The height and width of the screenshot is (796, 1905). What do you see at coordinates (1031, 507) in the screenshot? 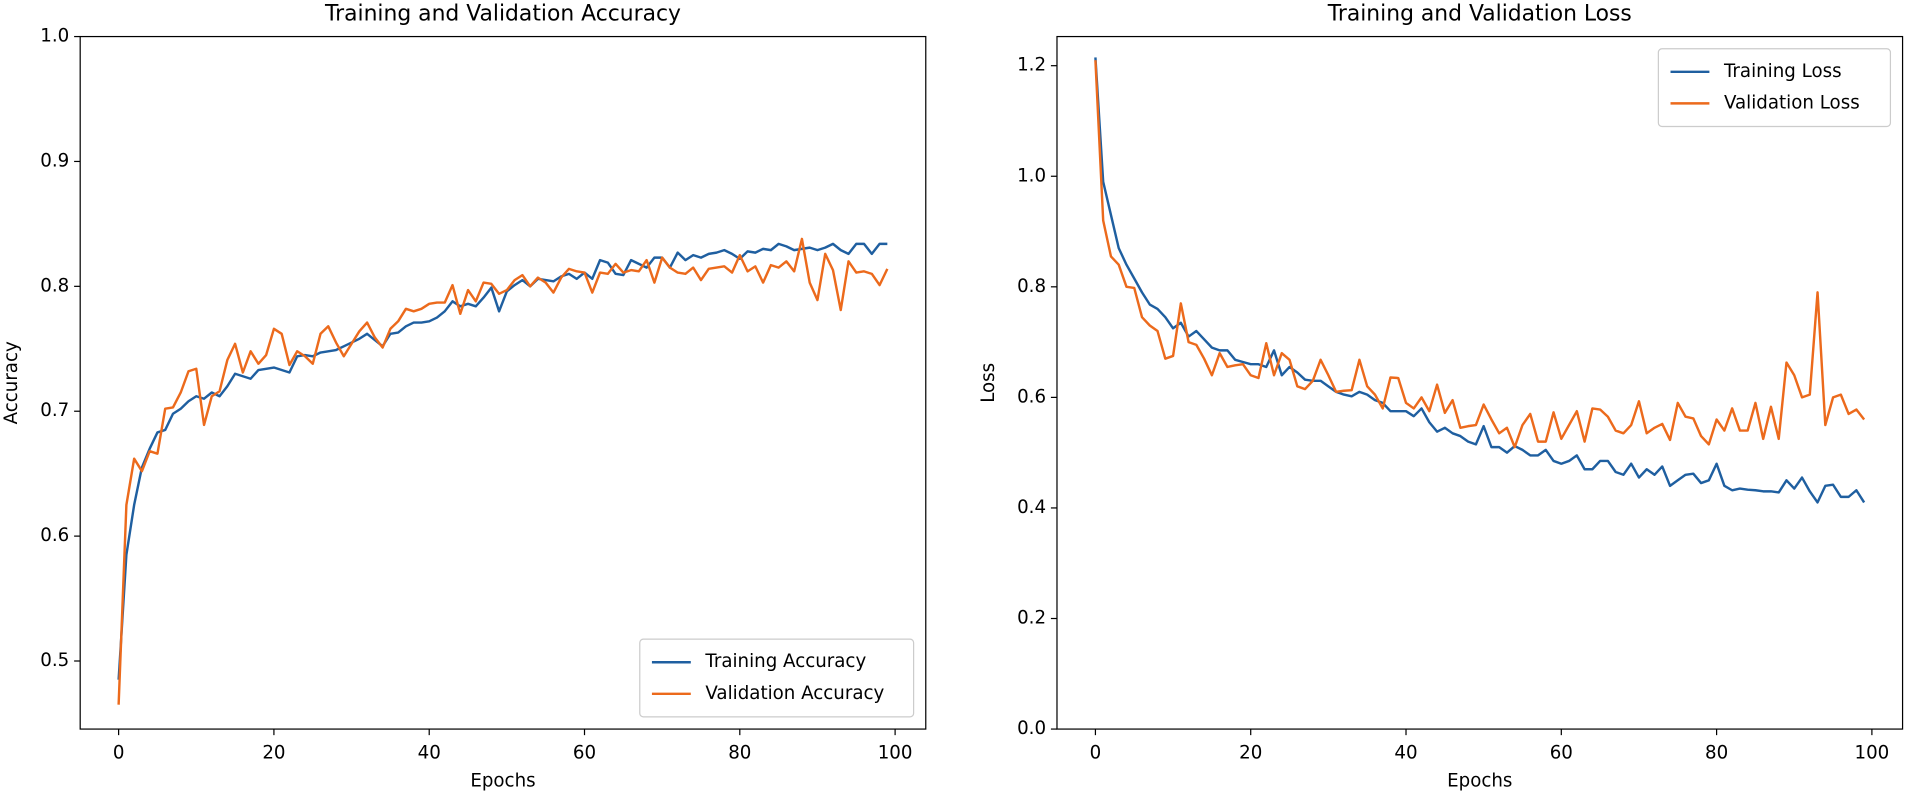
I see `y-tick-label: 0.4` at bounding box center [1031, 507].